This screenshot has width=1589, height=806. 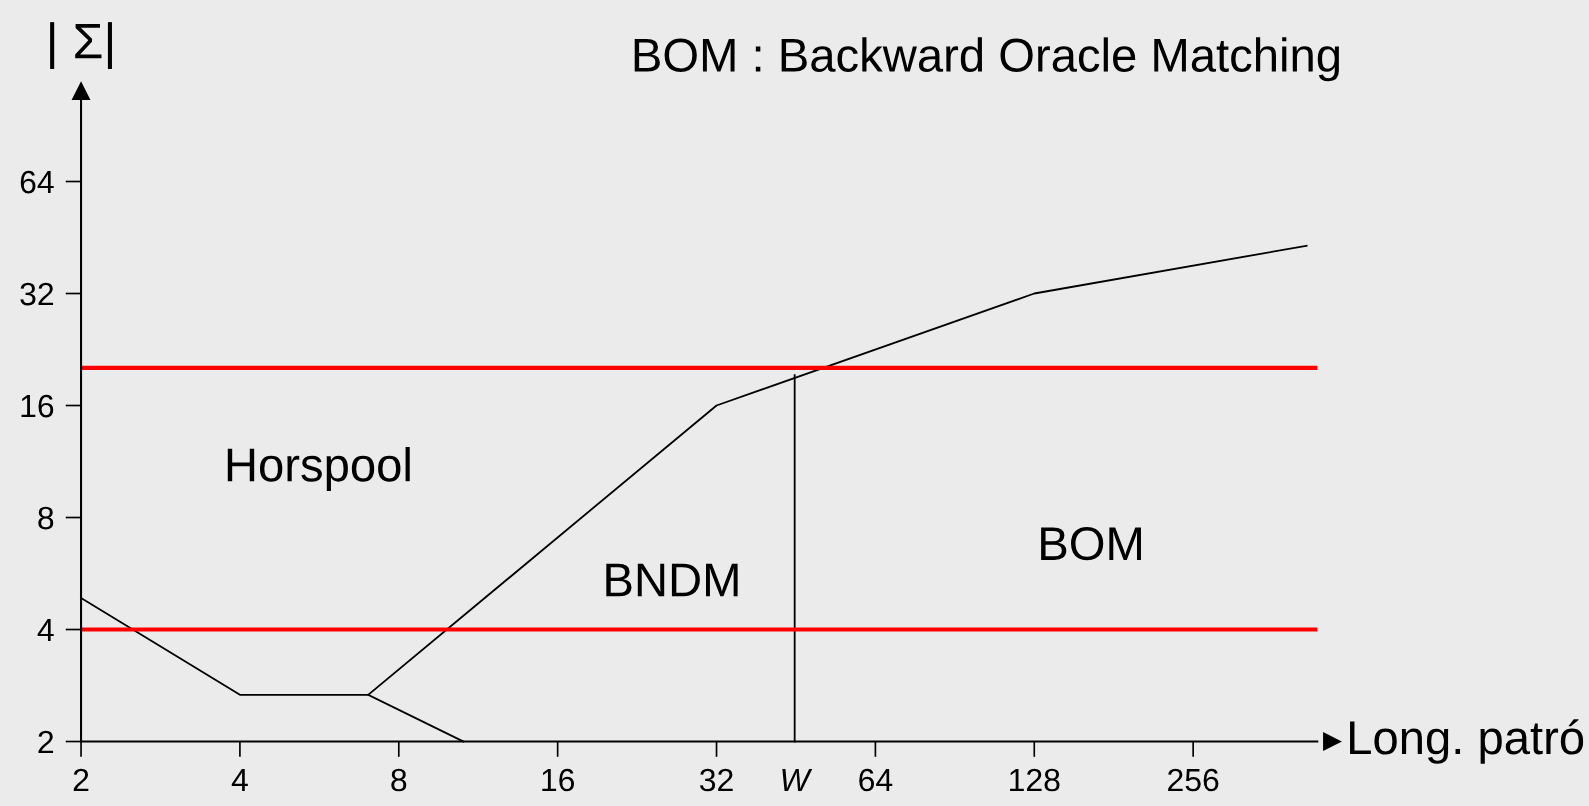 What do you see at coordinates (46, 742) in the screenshot?
I see `y-tick-label: 2` at bounding box center [46, 742].